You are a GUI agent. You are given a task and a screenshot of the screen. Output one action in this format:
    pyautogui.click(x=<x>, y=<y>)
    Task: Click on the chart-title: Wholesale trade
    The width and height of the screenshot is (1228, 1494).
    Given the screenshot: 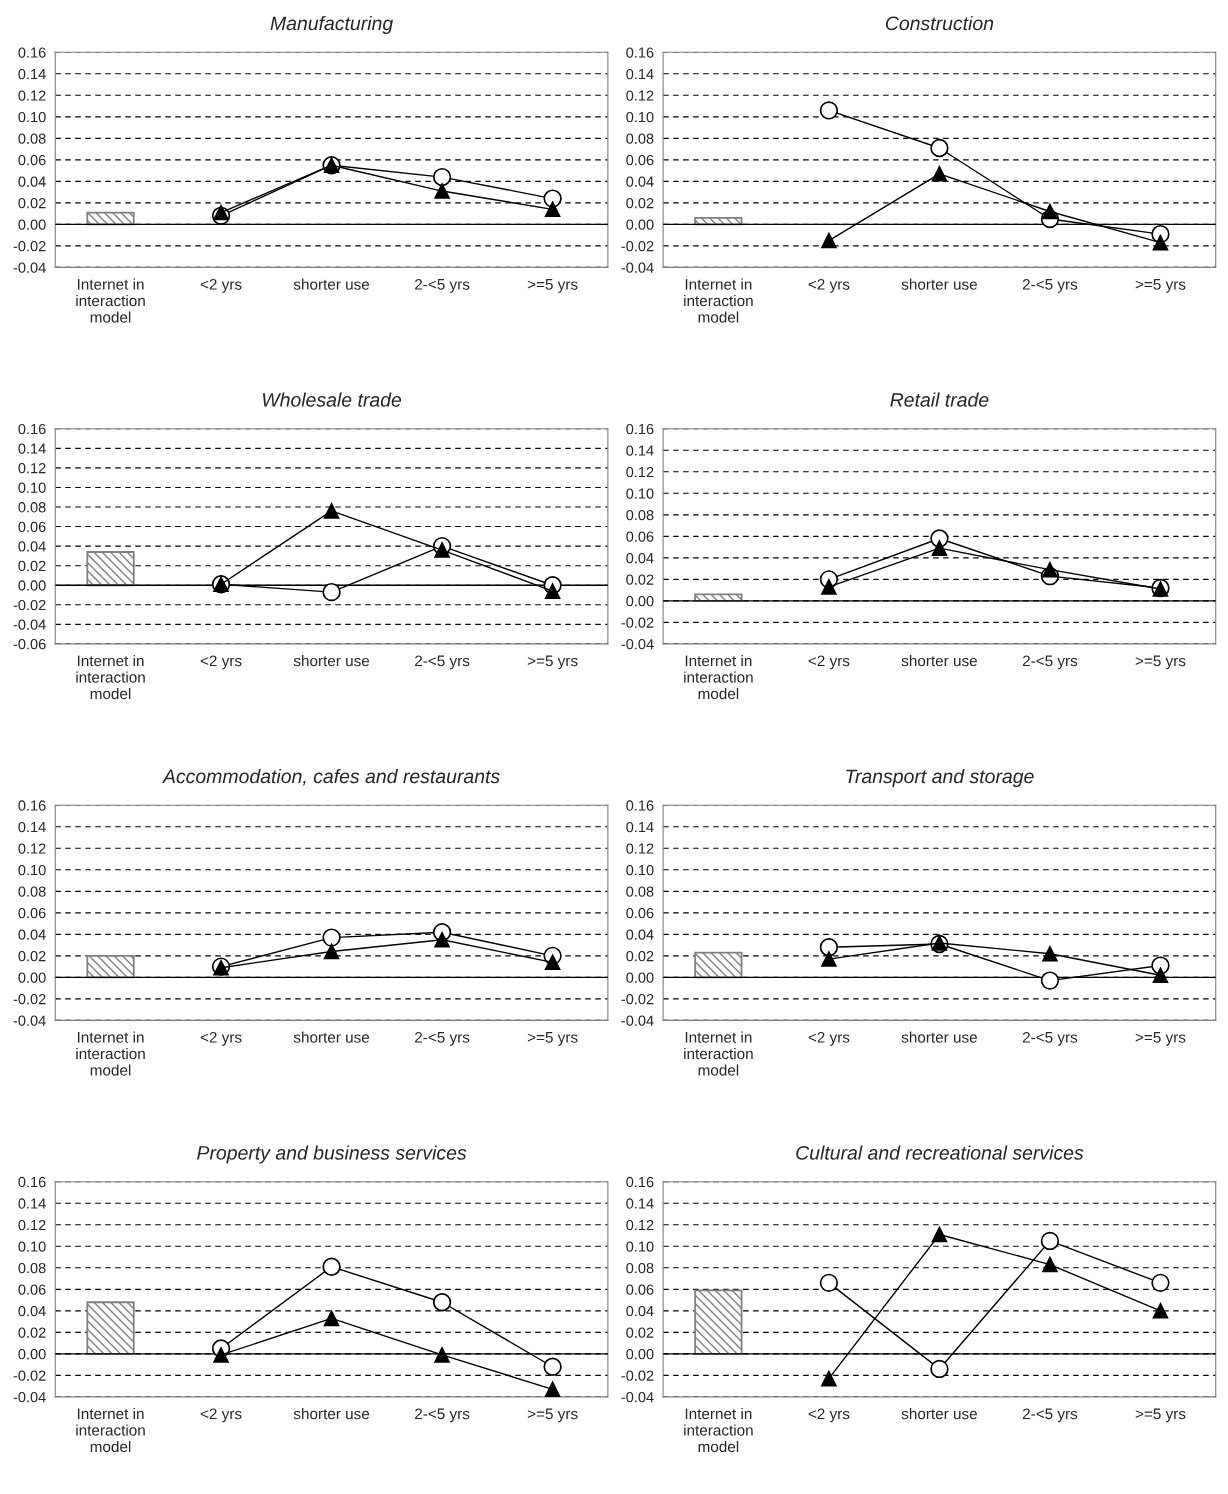 What is the action you would take?
    pyautogui.click(x=332, y=399)
    